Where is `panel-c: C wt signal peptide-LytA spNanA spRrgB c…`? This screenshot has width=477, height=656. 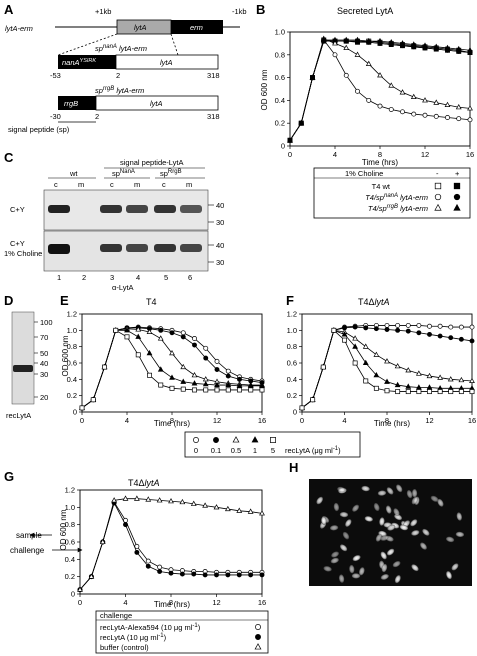
panel-c: C wt signal peptide-LytA spNanA spRrgB c… is located at coordinates (114, 221).